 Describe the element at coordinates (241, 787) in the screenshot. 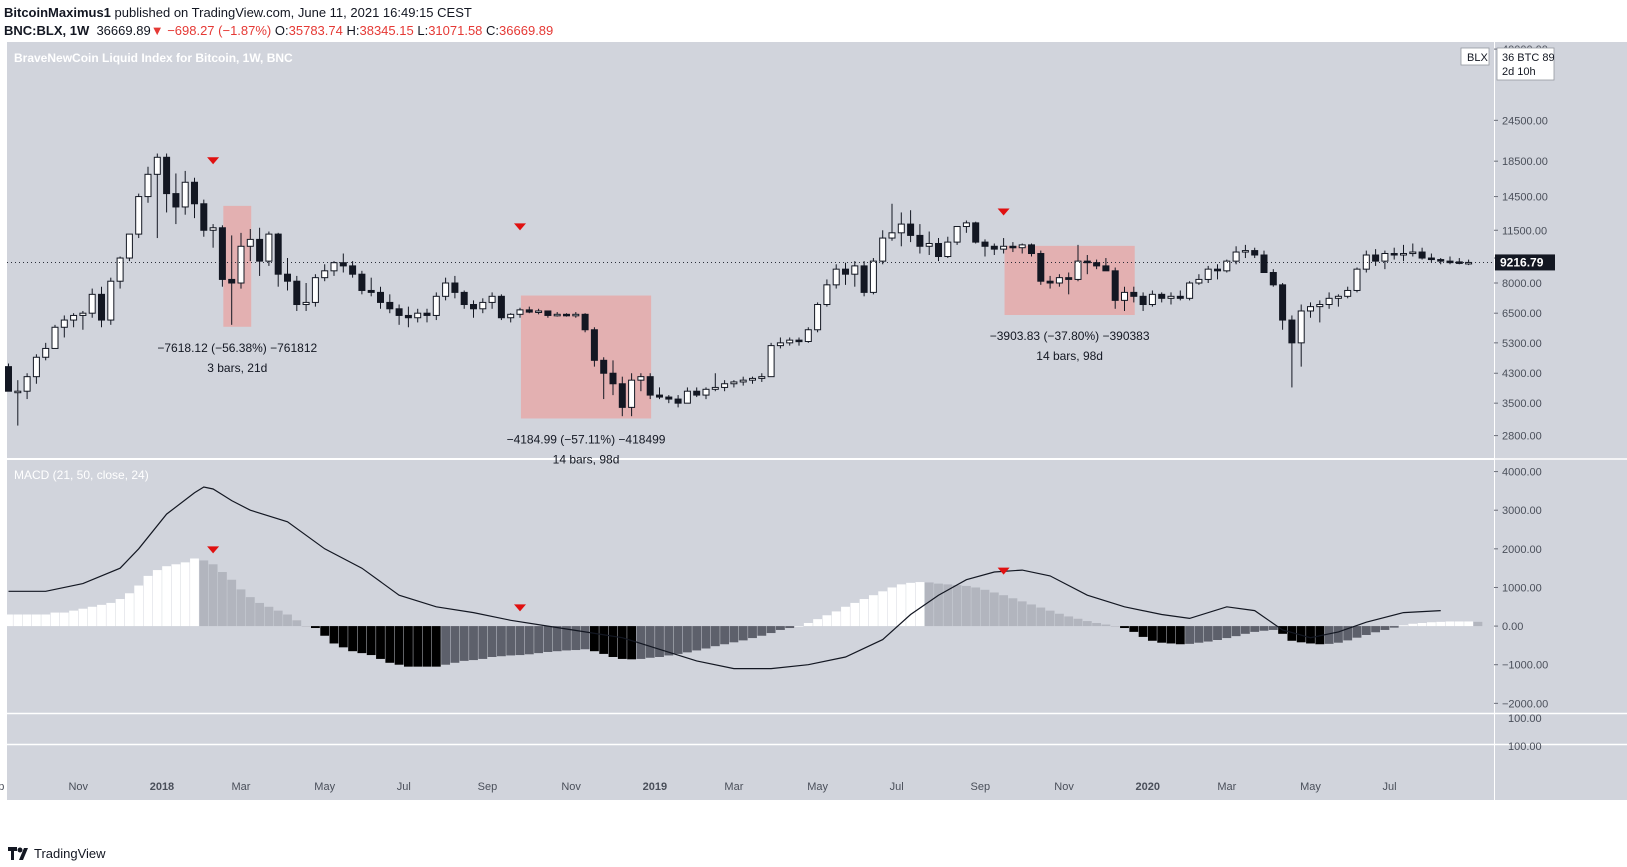

I see `time-tick-label: Mar` at that location.